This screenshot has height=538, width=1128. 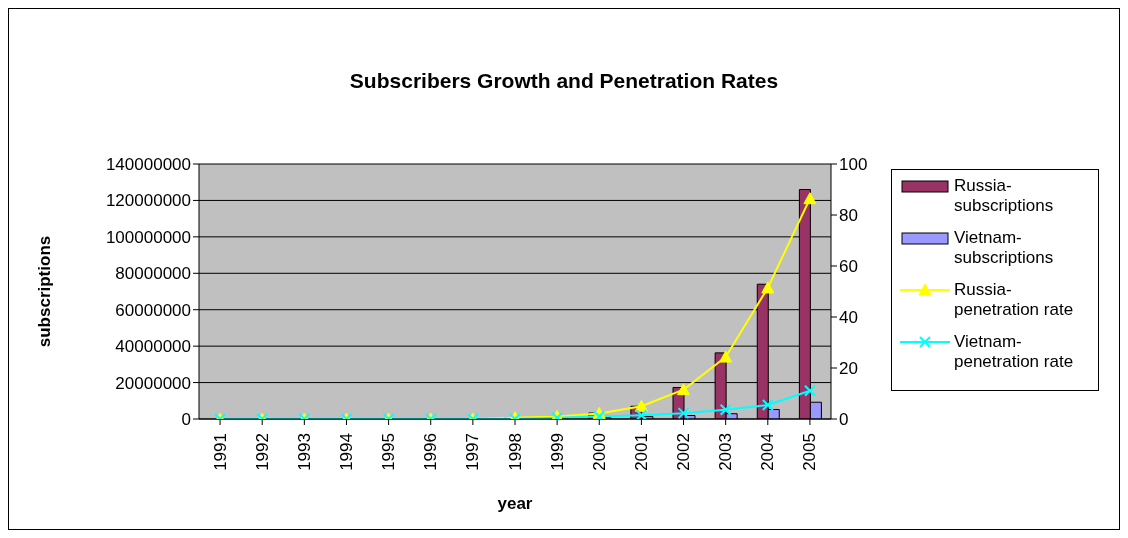 What do you see at coordinates (186, 420) in the screenshot?
I see `y-tick-label: 0` at bounding box center [186, 420].